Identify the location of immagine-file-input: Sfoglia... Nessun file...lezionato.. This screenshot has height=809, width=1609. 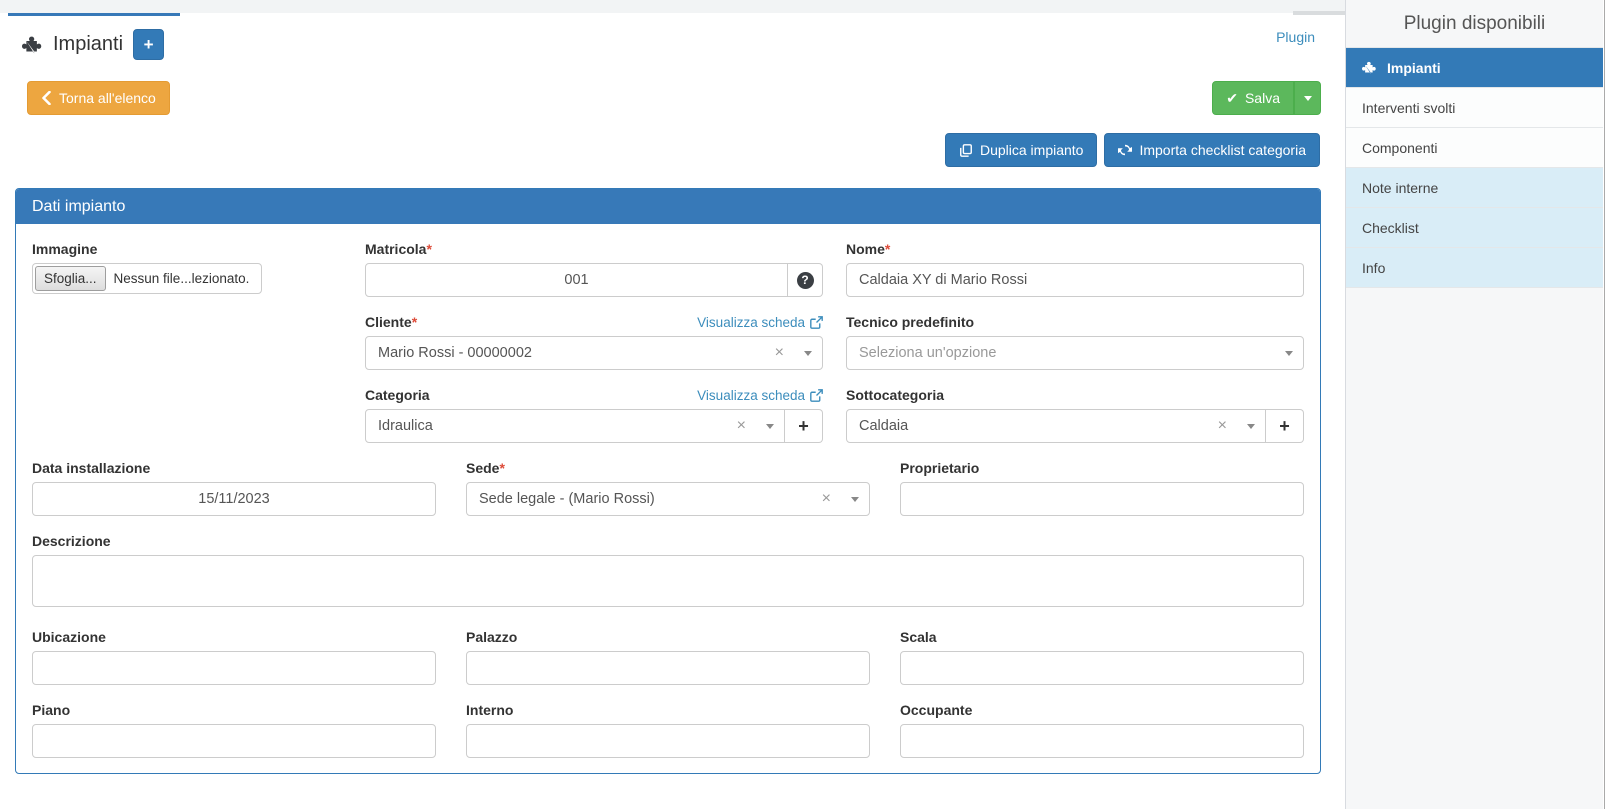
(147, 278).